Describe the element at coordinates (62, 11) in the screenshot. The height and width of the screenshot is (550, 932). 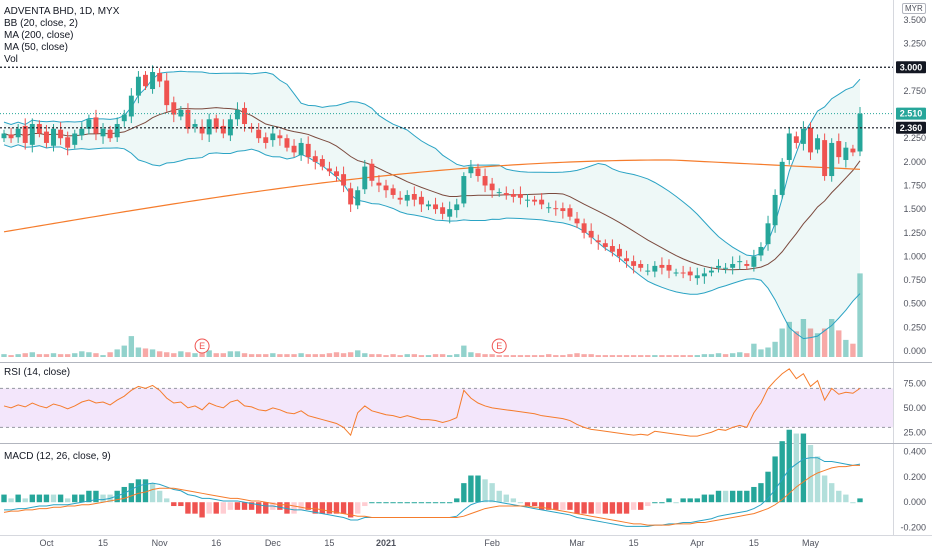
I see `symbol-title: ADVENTA BHD, 1D, MYX` at that location.